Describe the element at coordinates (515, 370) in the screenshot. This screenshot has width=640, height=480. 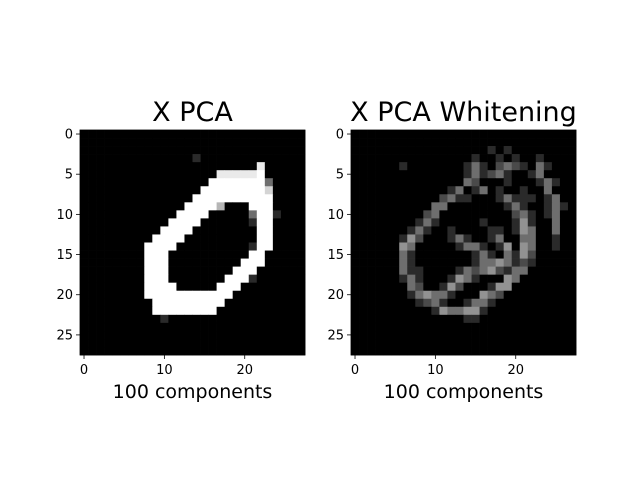
I see `x-tick-label: 20` at that location.